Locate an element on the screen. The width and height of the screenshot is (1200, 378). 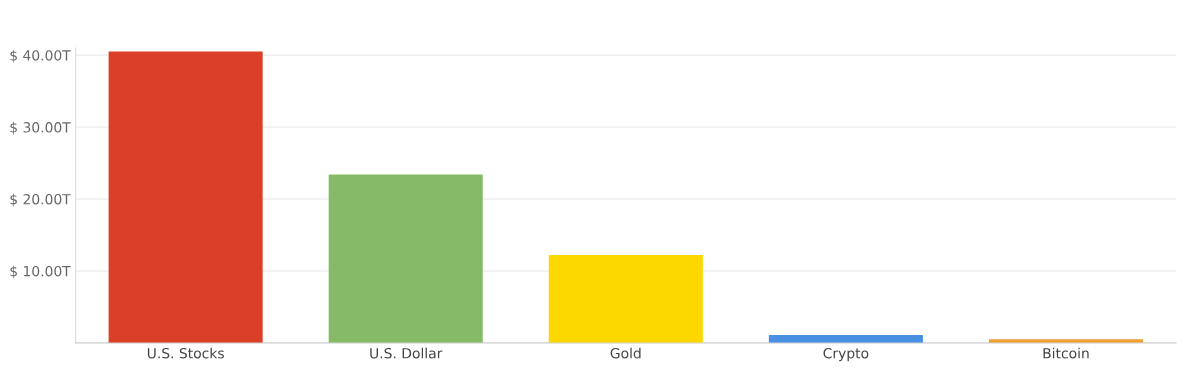
x-tick-label: U.S. Dollar is located at coordinates (406, 353).